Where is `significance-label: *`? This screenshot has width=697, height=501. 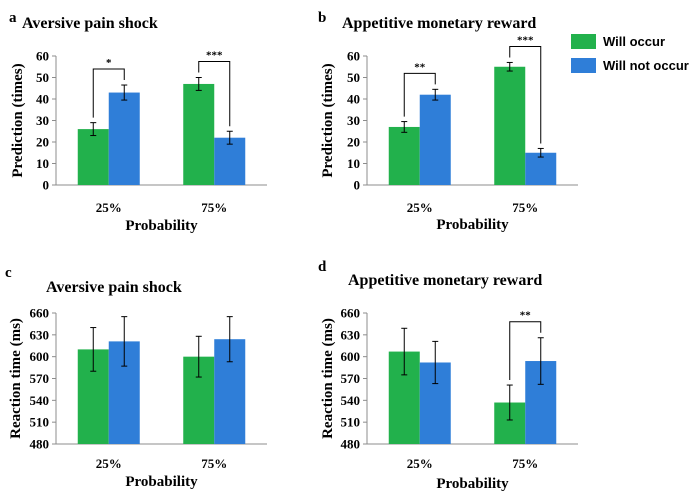
significance-label: * is located at coordinates (109, 63).